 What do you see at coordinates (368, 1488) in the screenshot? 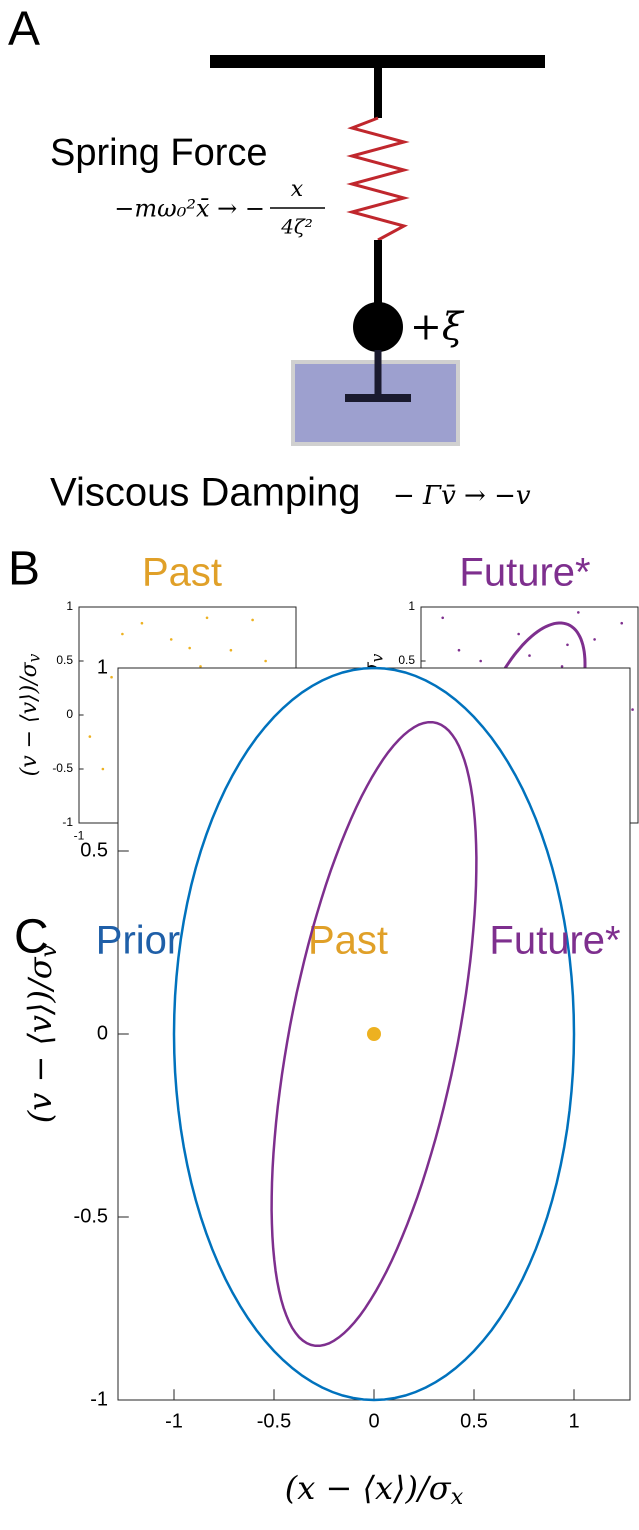
I see `x-axis-label-text: (x − ⟨x⟩)/σ` at bounding box center [368, 1488].